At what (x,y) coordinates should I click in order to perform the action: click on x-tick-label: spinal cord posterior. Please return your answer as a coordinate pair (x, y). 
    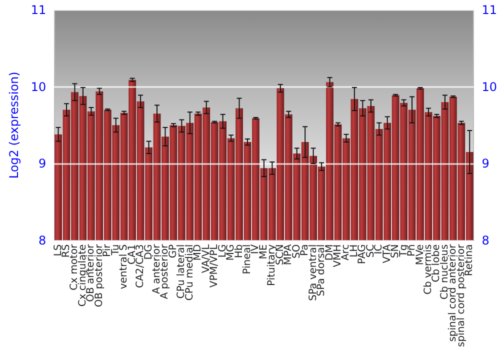
    Looking at the image, I should click on (461, 295).